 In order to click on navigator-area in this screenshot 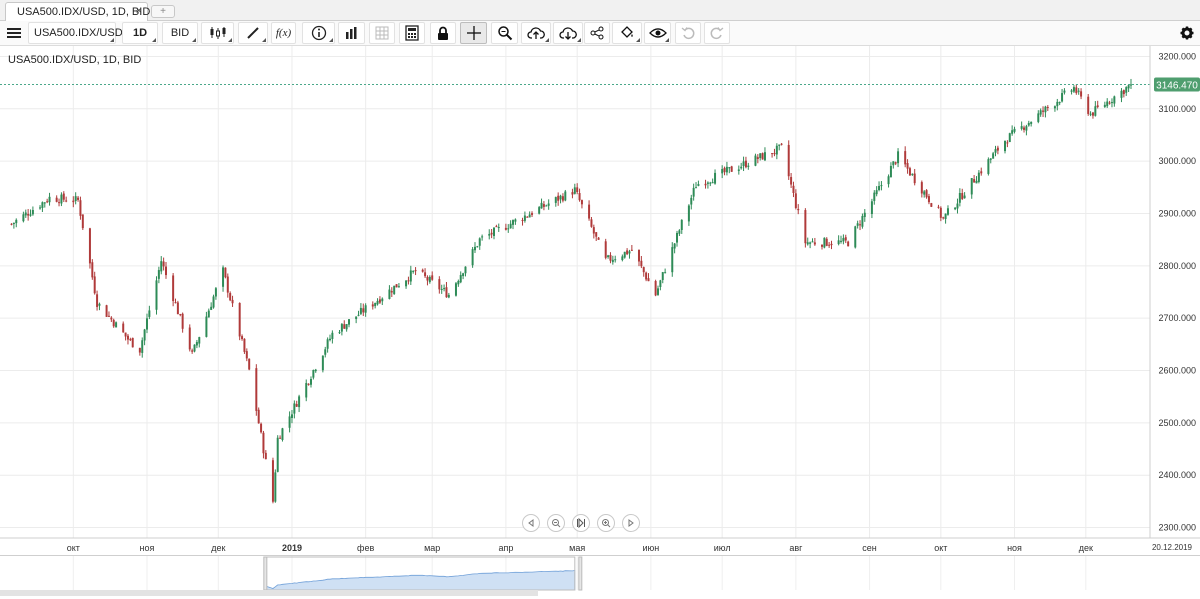, I will do `click(420, 580)`.